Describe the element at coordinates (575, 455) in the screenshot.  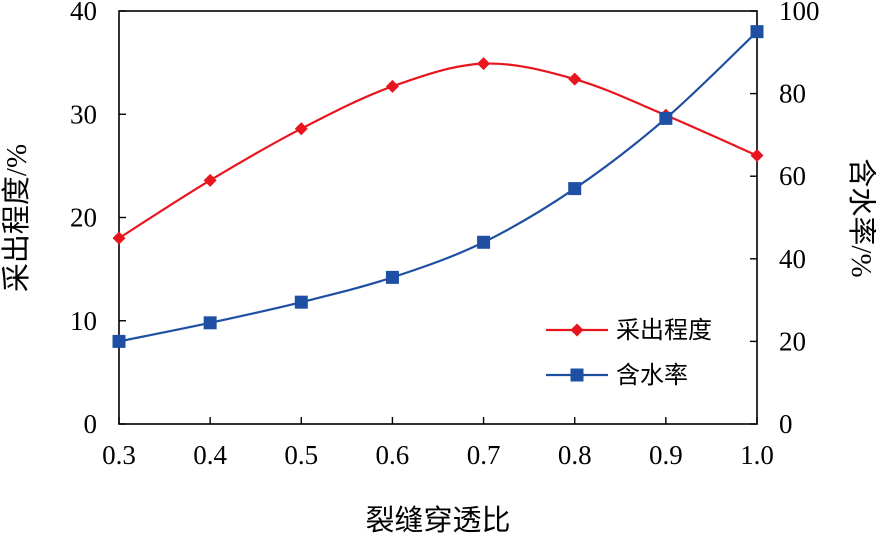
I see `x-tick-label: 0.8` at that location.